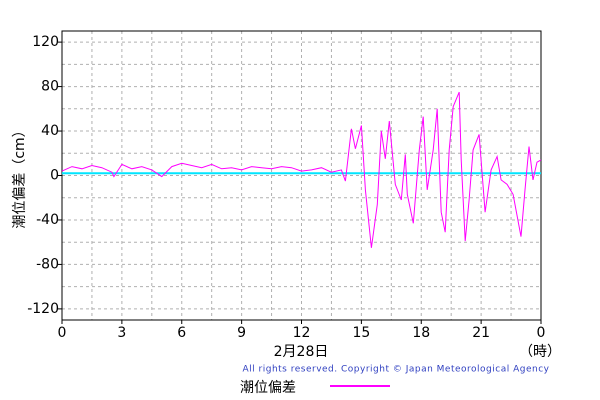 This screenshot has width=600, height=400. I want to click on x-tick-label: 6, so click(181, 333).